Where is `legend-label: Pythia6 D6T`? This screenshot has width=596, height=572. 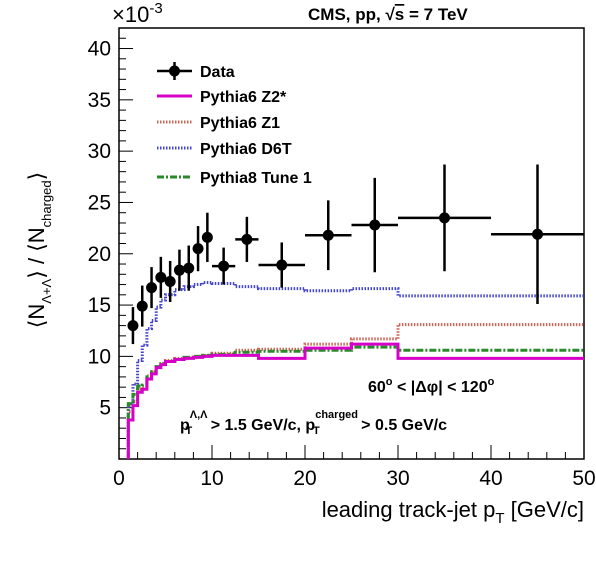 legend-label: Pythia6 D6T is located at coordinates (246, 149).